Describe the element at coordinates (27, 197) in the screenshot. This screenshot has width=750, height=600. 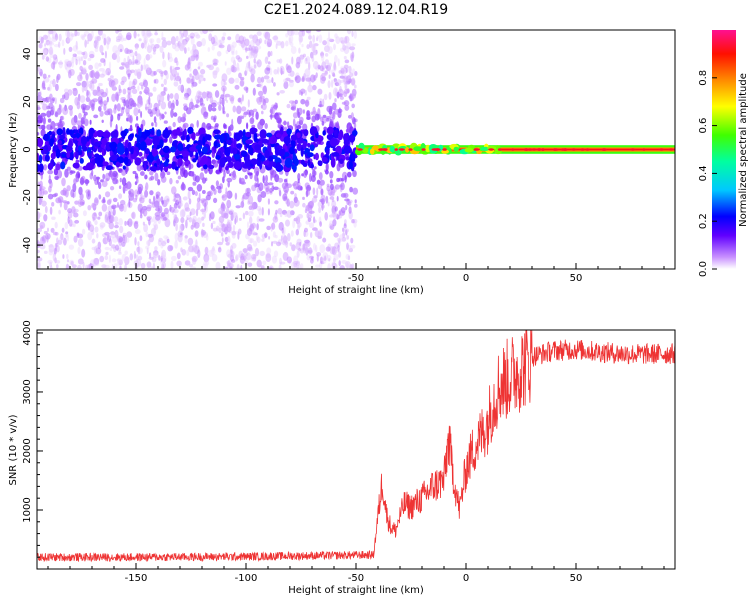
I see `y-tick-label: -20` at that location.